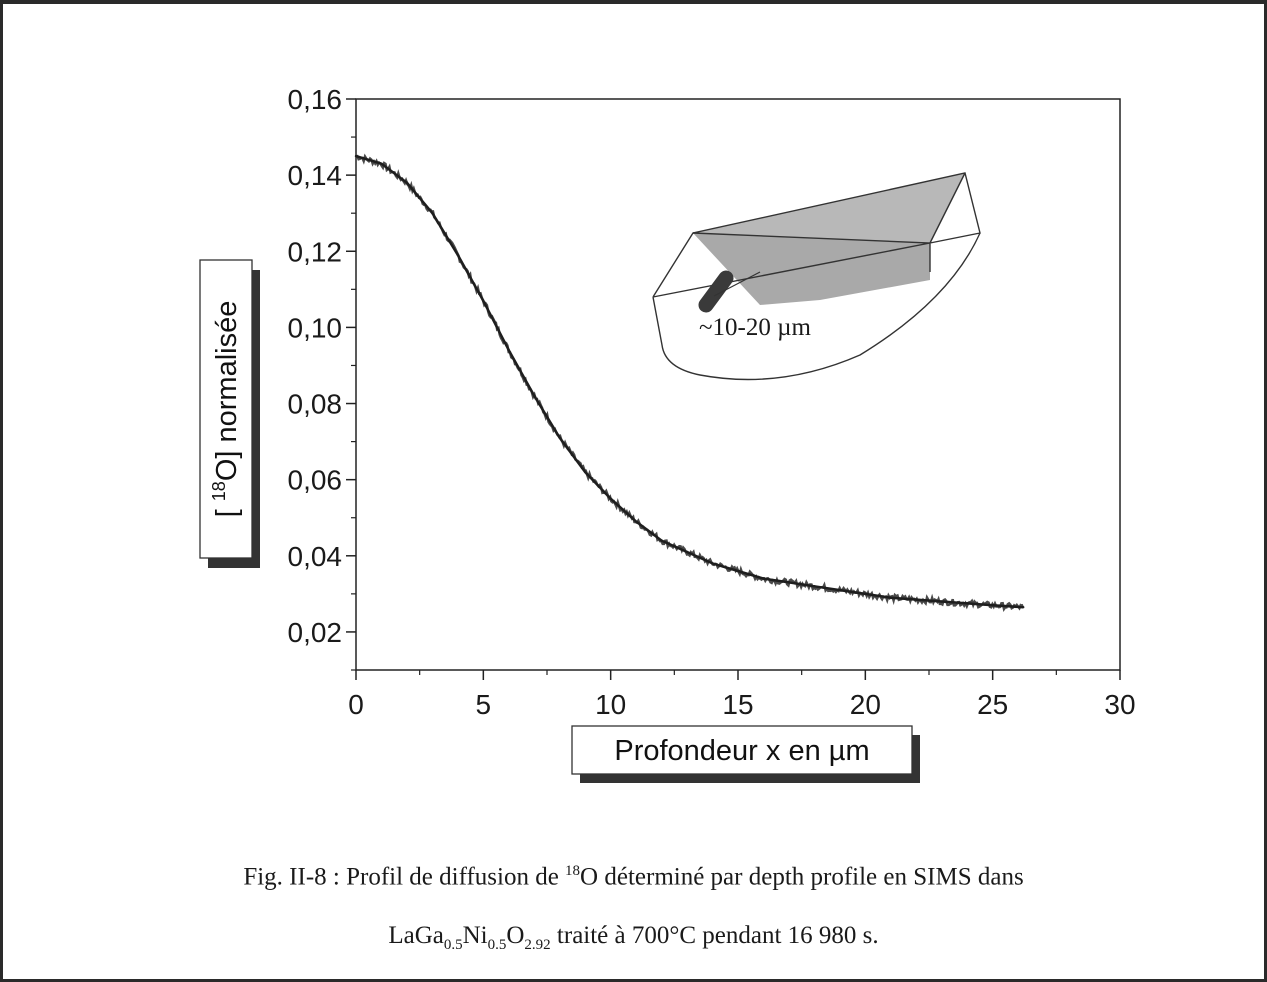 The width and height of the screenshot is (1267, 982). What do you see at coordinates (497, 945) in the screenshot?
I see `caption-formula-sub2: 0.5` at bounding box center [497, 945].